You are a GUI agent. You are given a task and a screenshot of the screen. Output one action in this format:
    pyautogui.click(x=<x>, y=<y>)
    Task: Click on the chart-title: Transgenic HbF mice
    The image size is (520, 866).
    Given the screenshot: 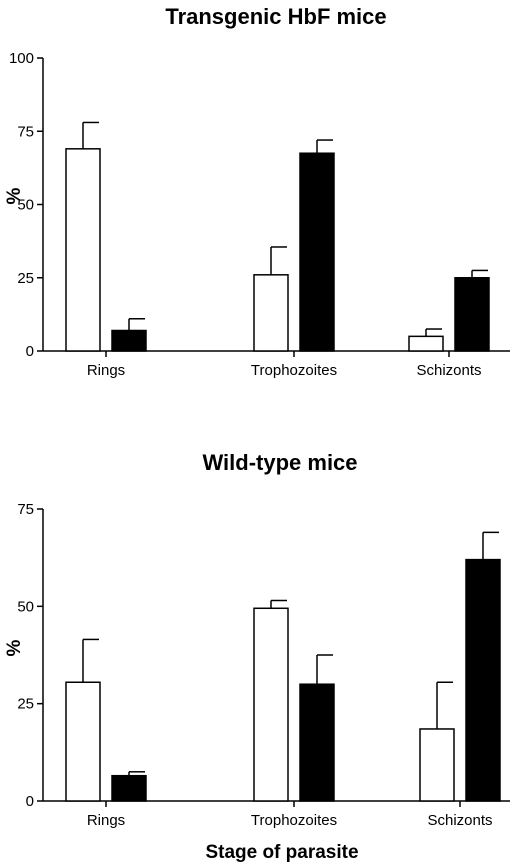 What is the action you would take?
    pyautogui.click(x=275, y=16)
    